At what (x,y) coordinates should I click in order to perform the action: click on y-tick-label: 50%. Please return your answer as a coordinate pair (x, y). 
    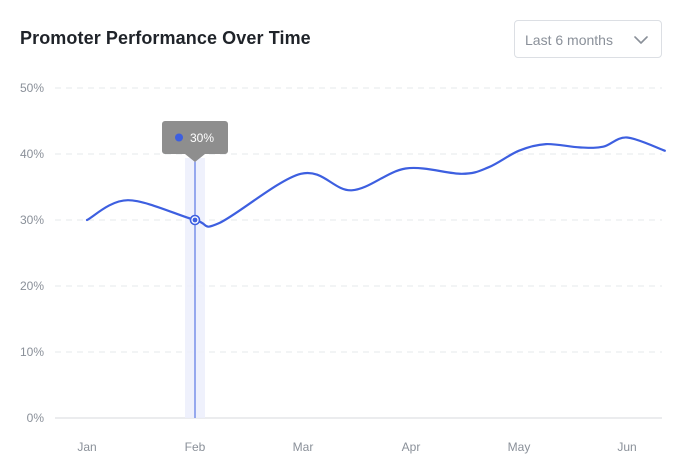
    Looking at the image, I should click on (32, 88).